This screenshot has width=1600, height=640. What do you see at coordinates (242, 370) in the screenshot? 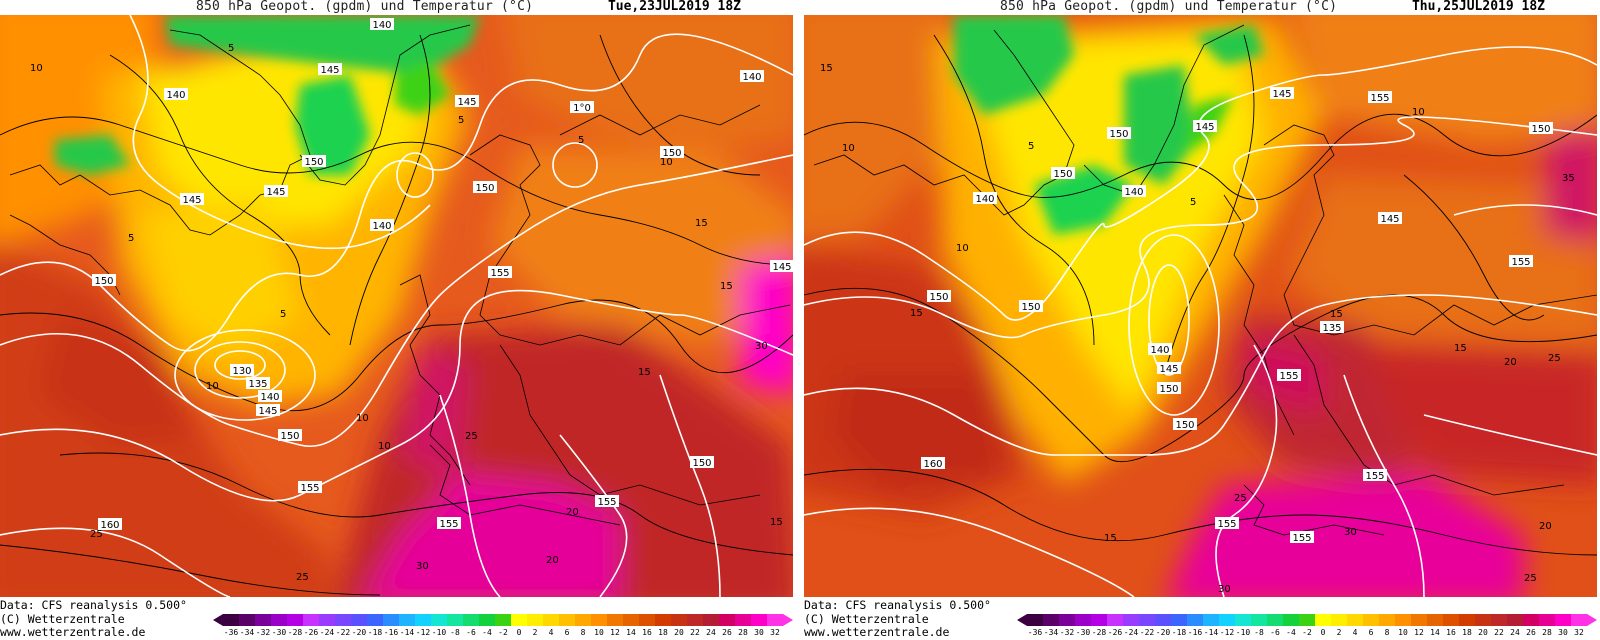
I see `geopotential-label: 130` at bounding box center [242, 370].